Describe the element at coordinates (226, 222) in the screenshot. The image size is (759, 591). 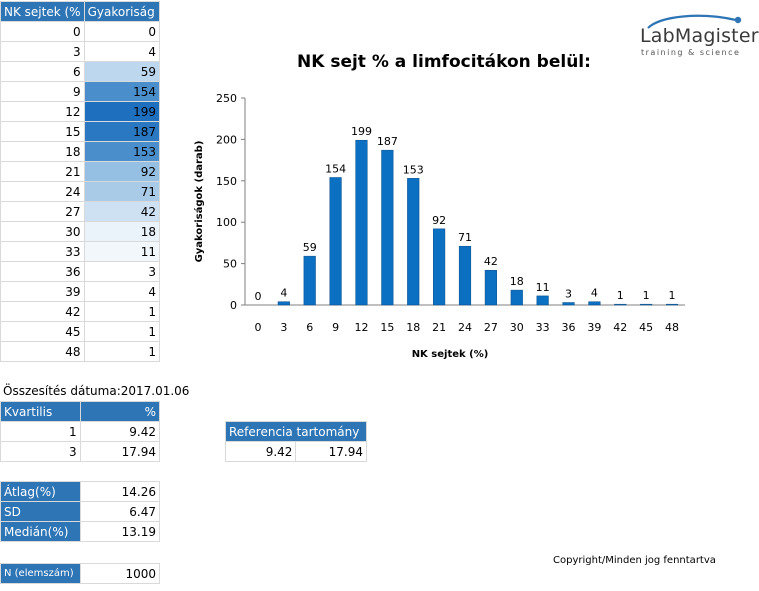
I see `y-tick-label: 100` at that location.